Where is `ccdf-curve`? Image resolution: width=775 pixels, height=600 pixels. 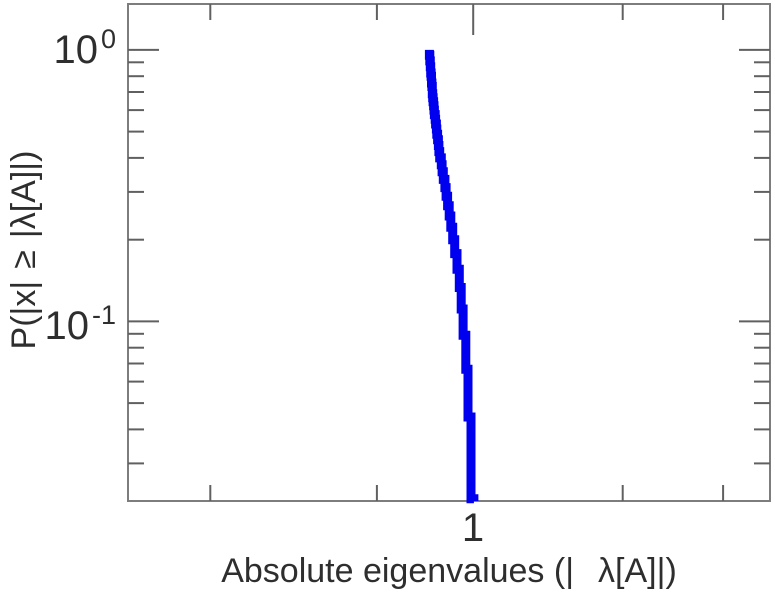
ccdf-curve is located at coordinates (451, 276).